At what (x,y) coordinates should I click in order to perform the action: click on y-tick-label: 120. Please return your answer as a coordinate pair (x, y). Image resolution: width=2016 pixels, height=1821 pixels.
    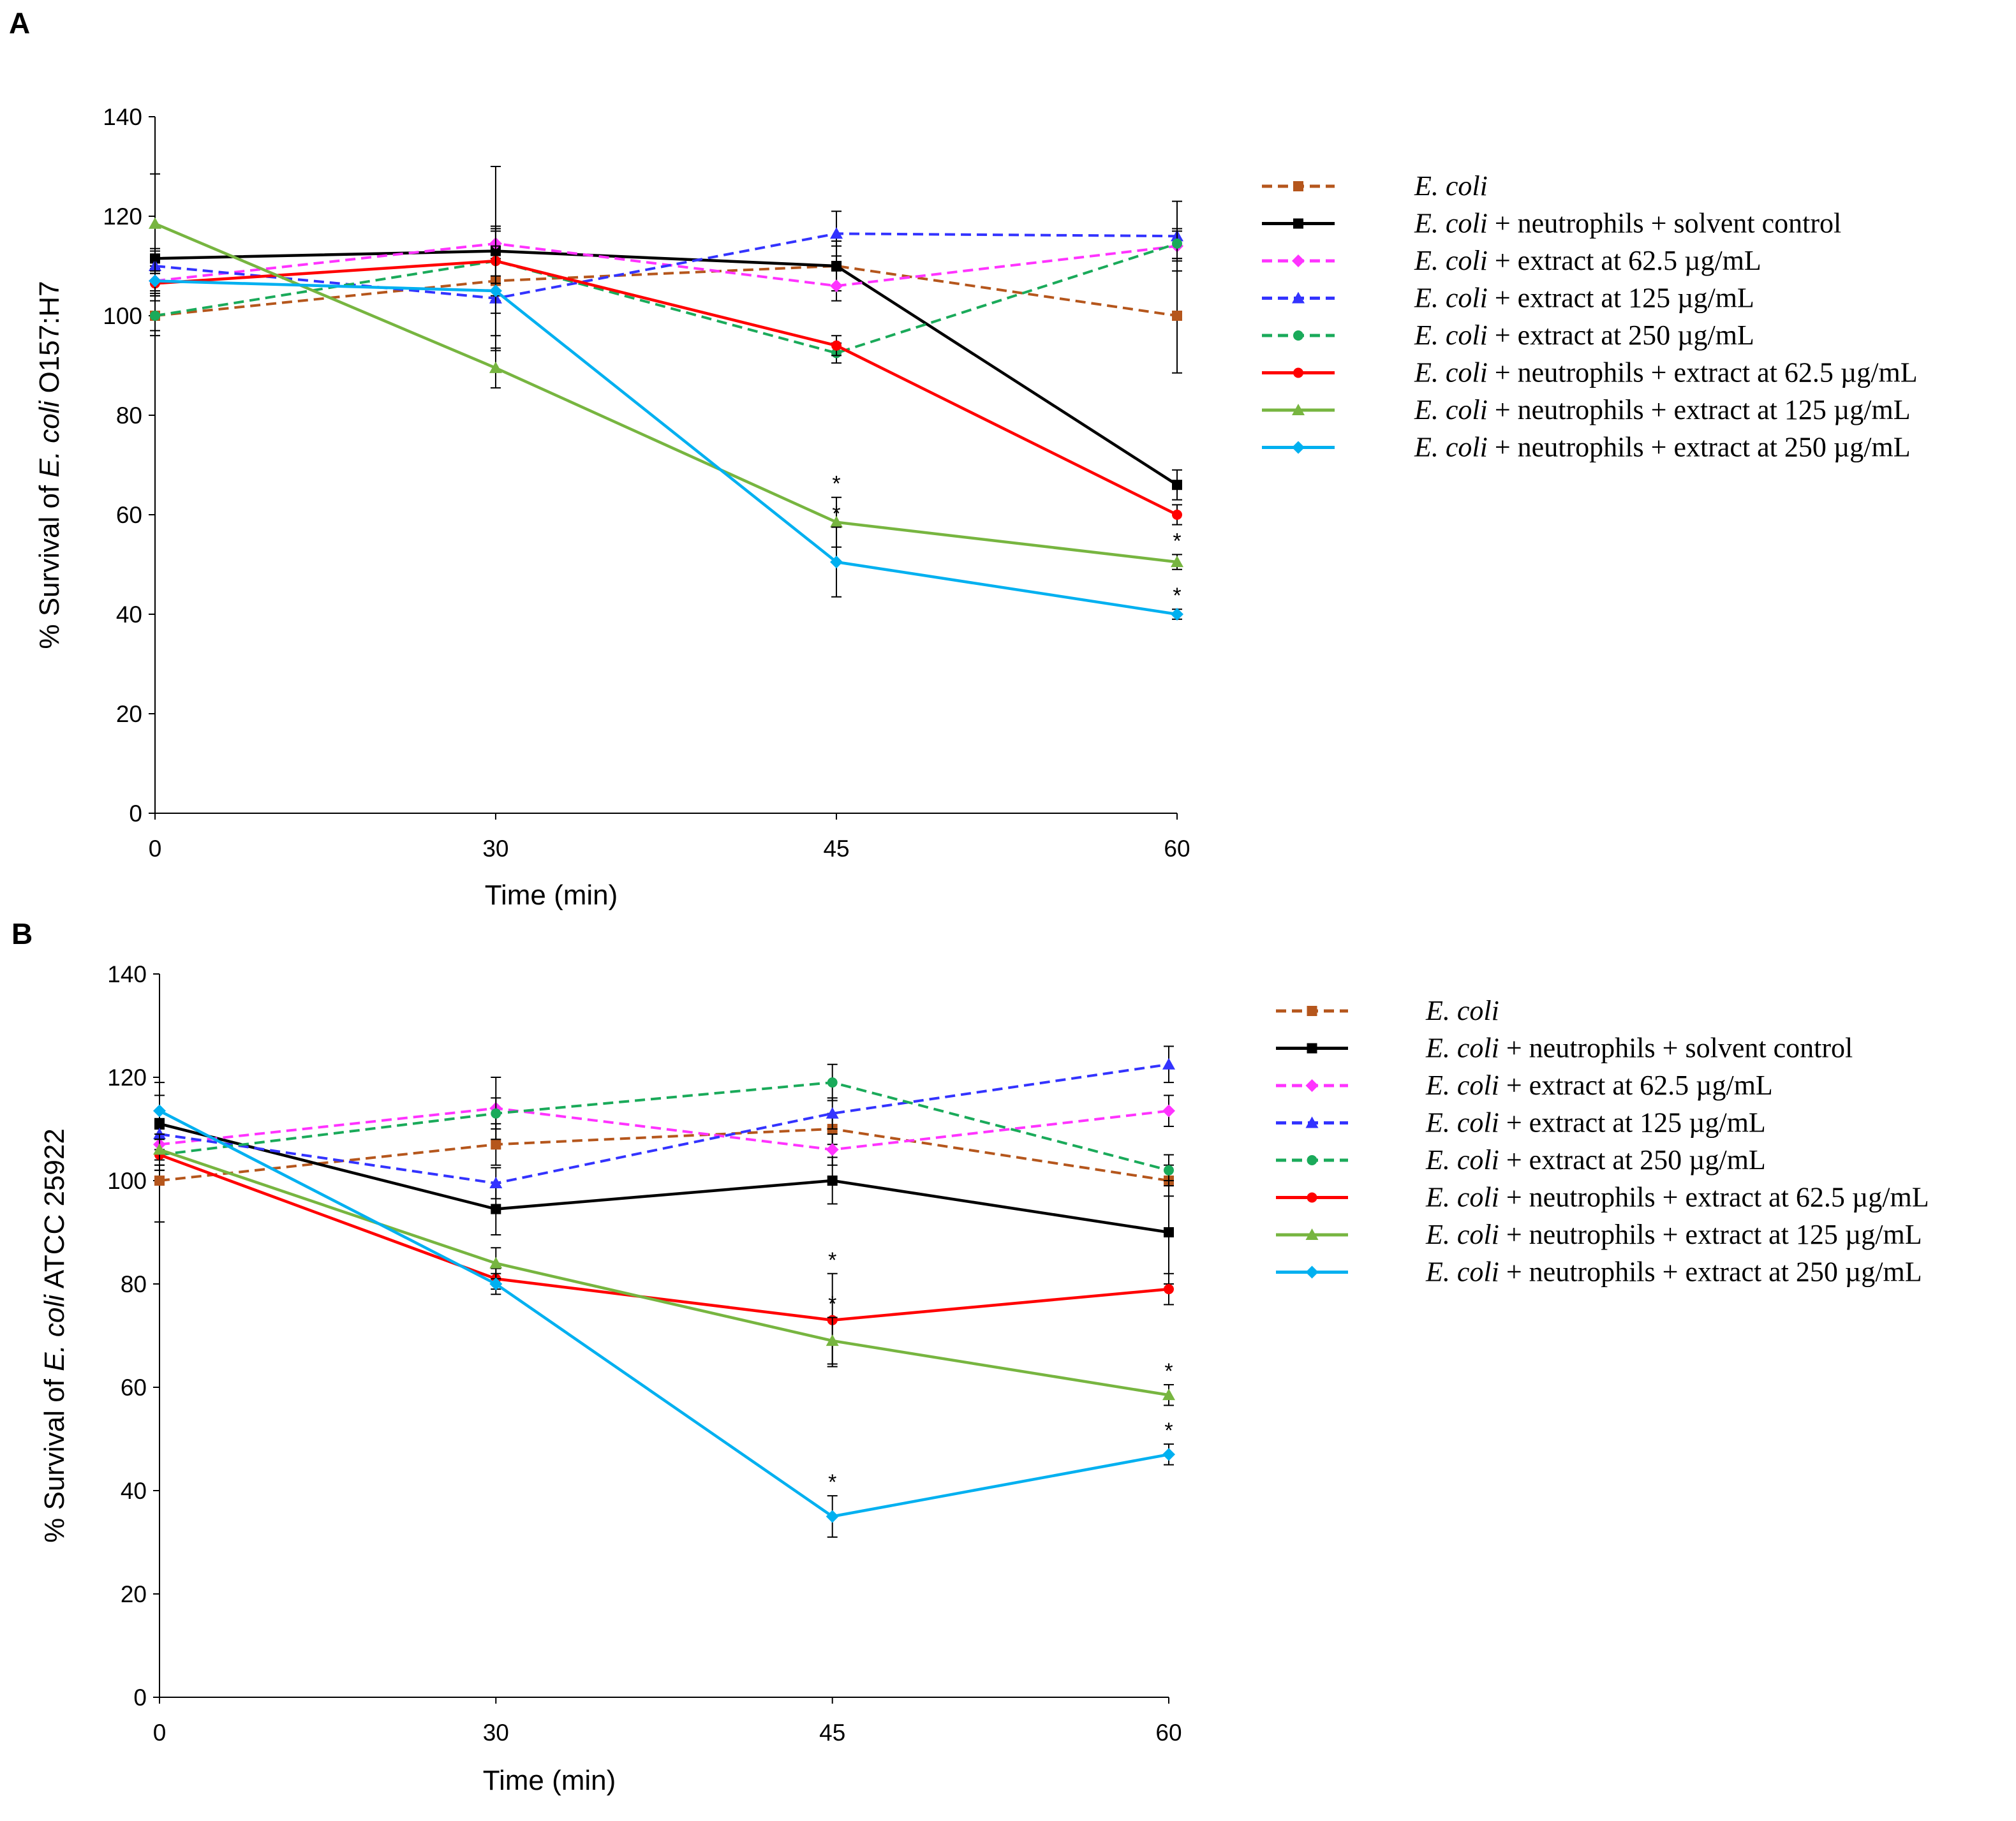
    Looking at the image, I should click on (122, 216).